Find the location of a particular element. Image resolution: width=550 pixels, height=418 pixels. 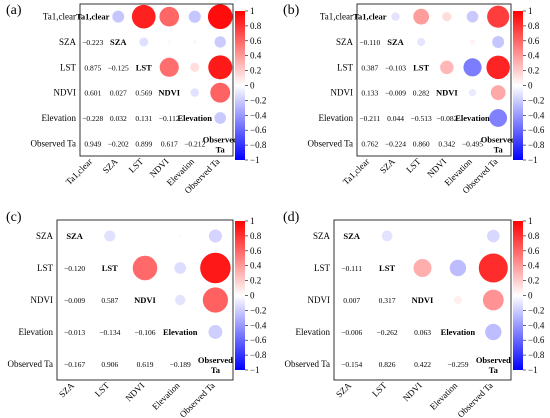

correlation-value: 0.899 is located at coordinates (143, 143).